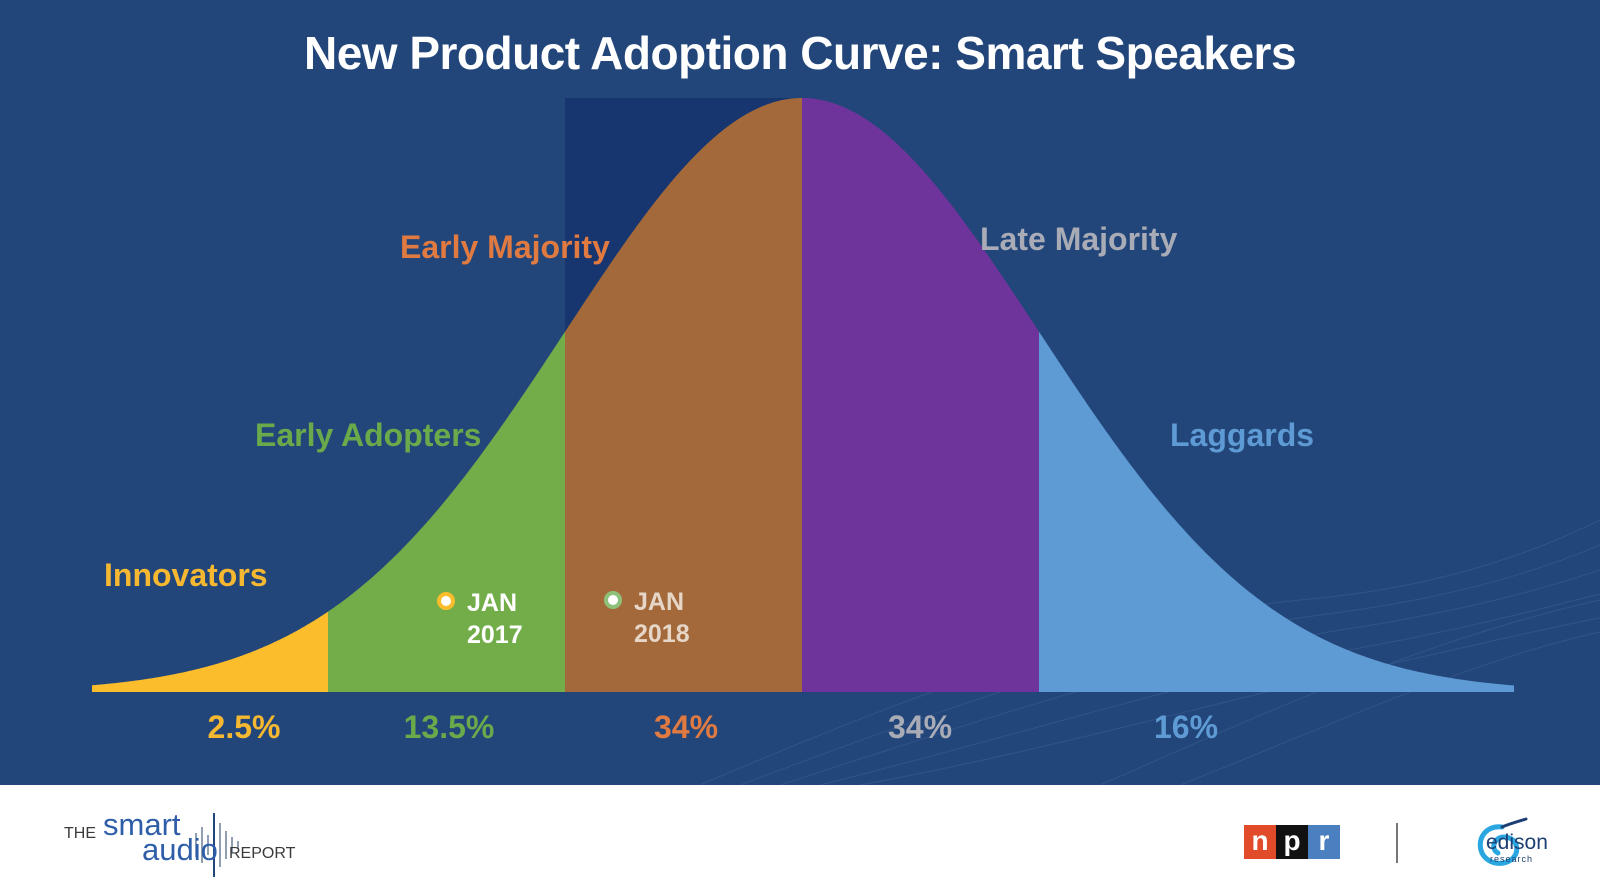  I want to click on logo-the-text: THE, so click(80, 833).